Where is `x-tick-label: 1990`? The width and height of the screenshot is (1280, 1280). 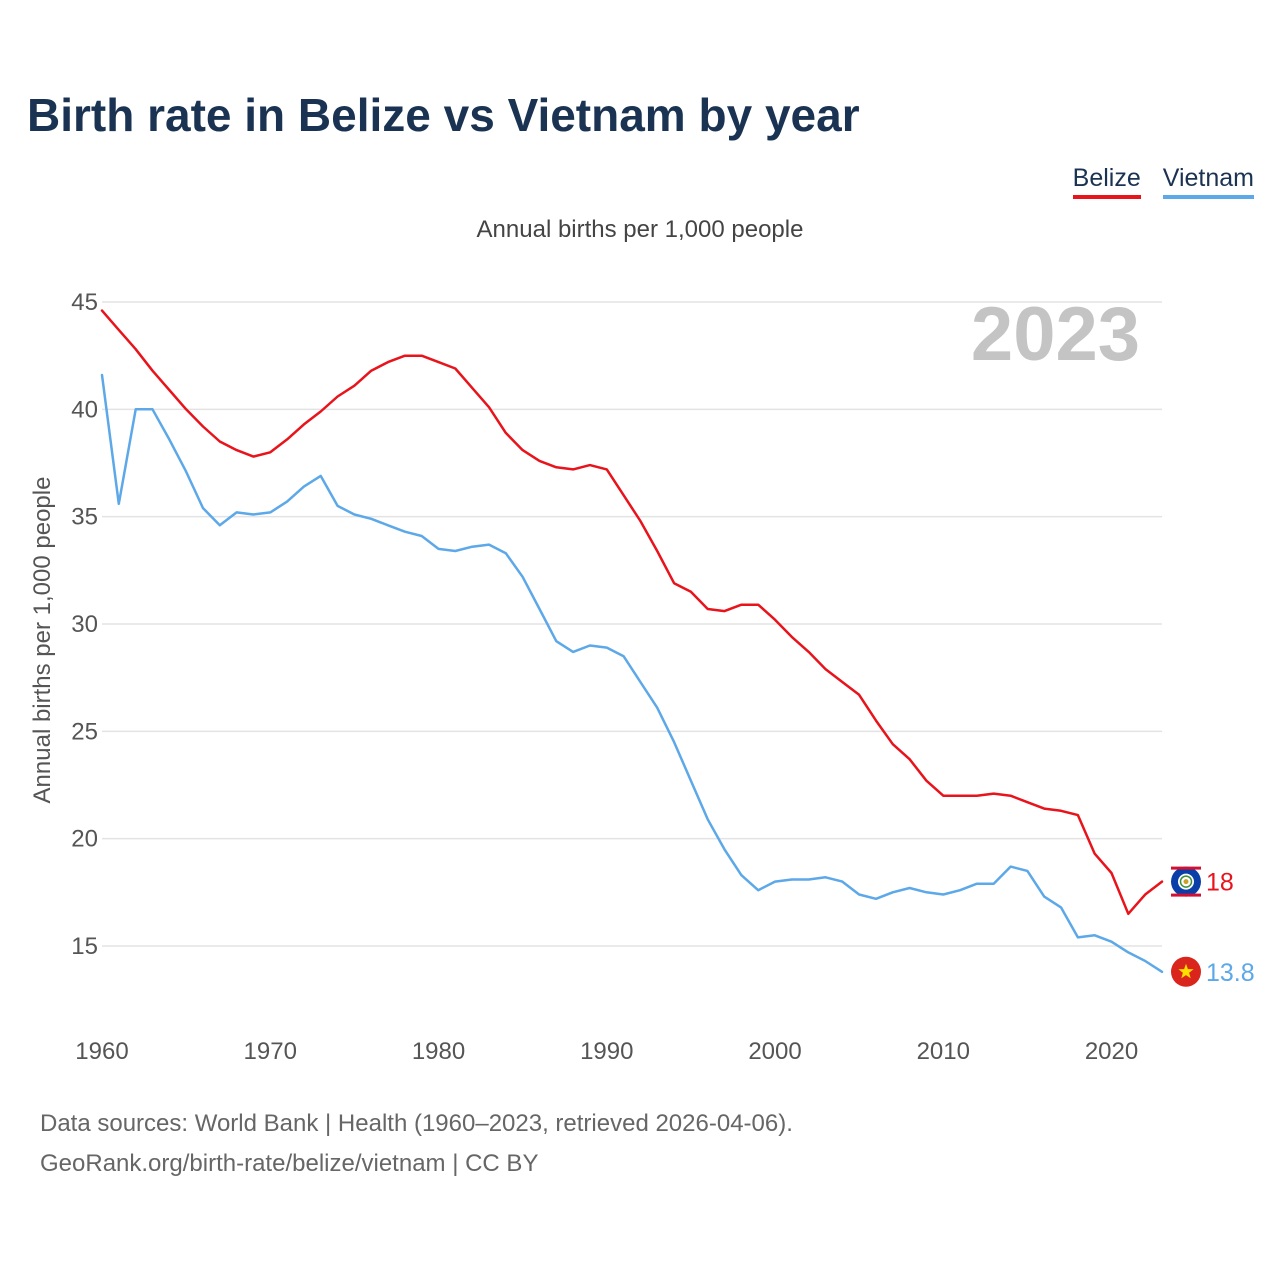
x-tick-label: 1990 is located at coordinates (606, 1051).